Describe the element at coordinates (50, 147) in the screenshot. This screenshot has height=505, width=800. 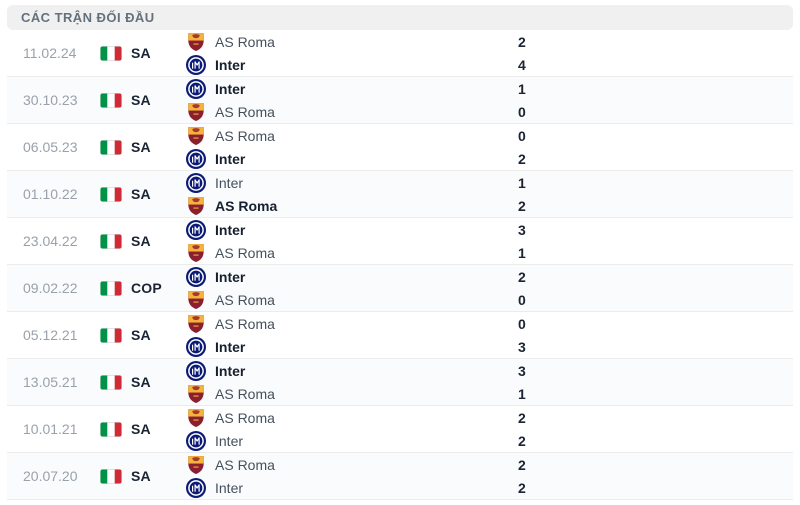
I see `match-date: 06.05.23` at that location.